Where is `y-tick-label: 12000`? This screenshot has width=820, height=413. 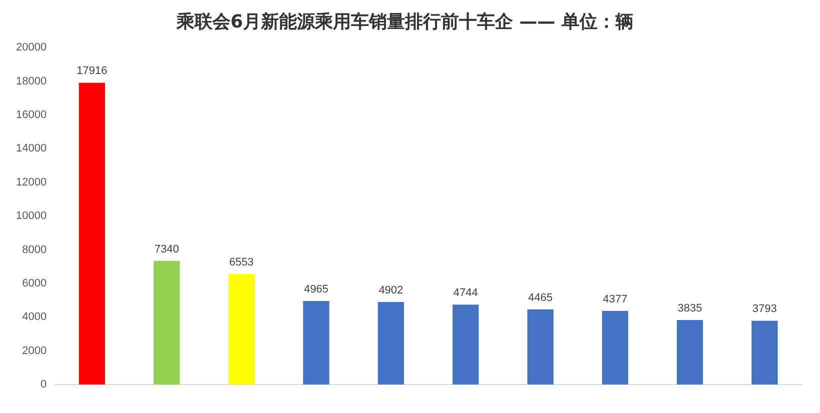 y-tick-label: 12000 is located at coordinates (31, 182).